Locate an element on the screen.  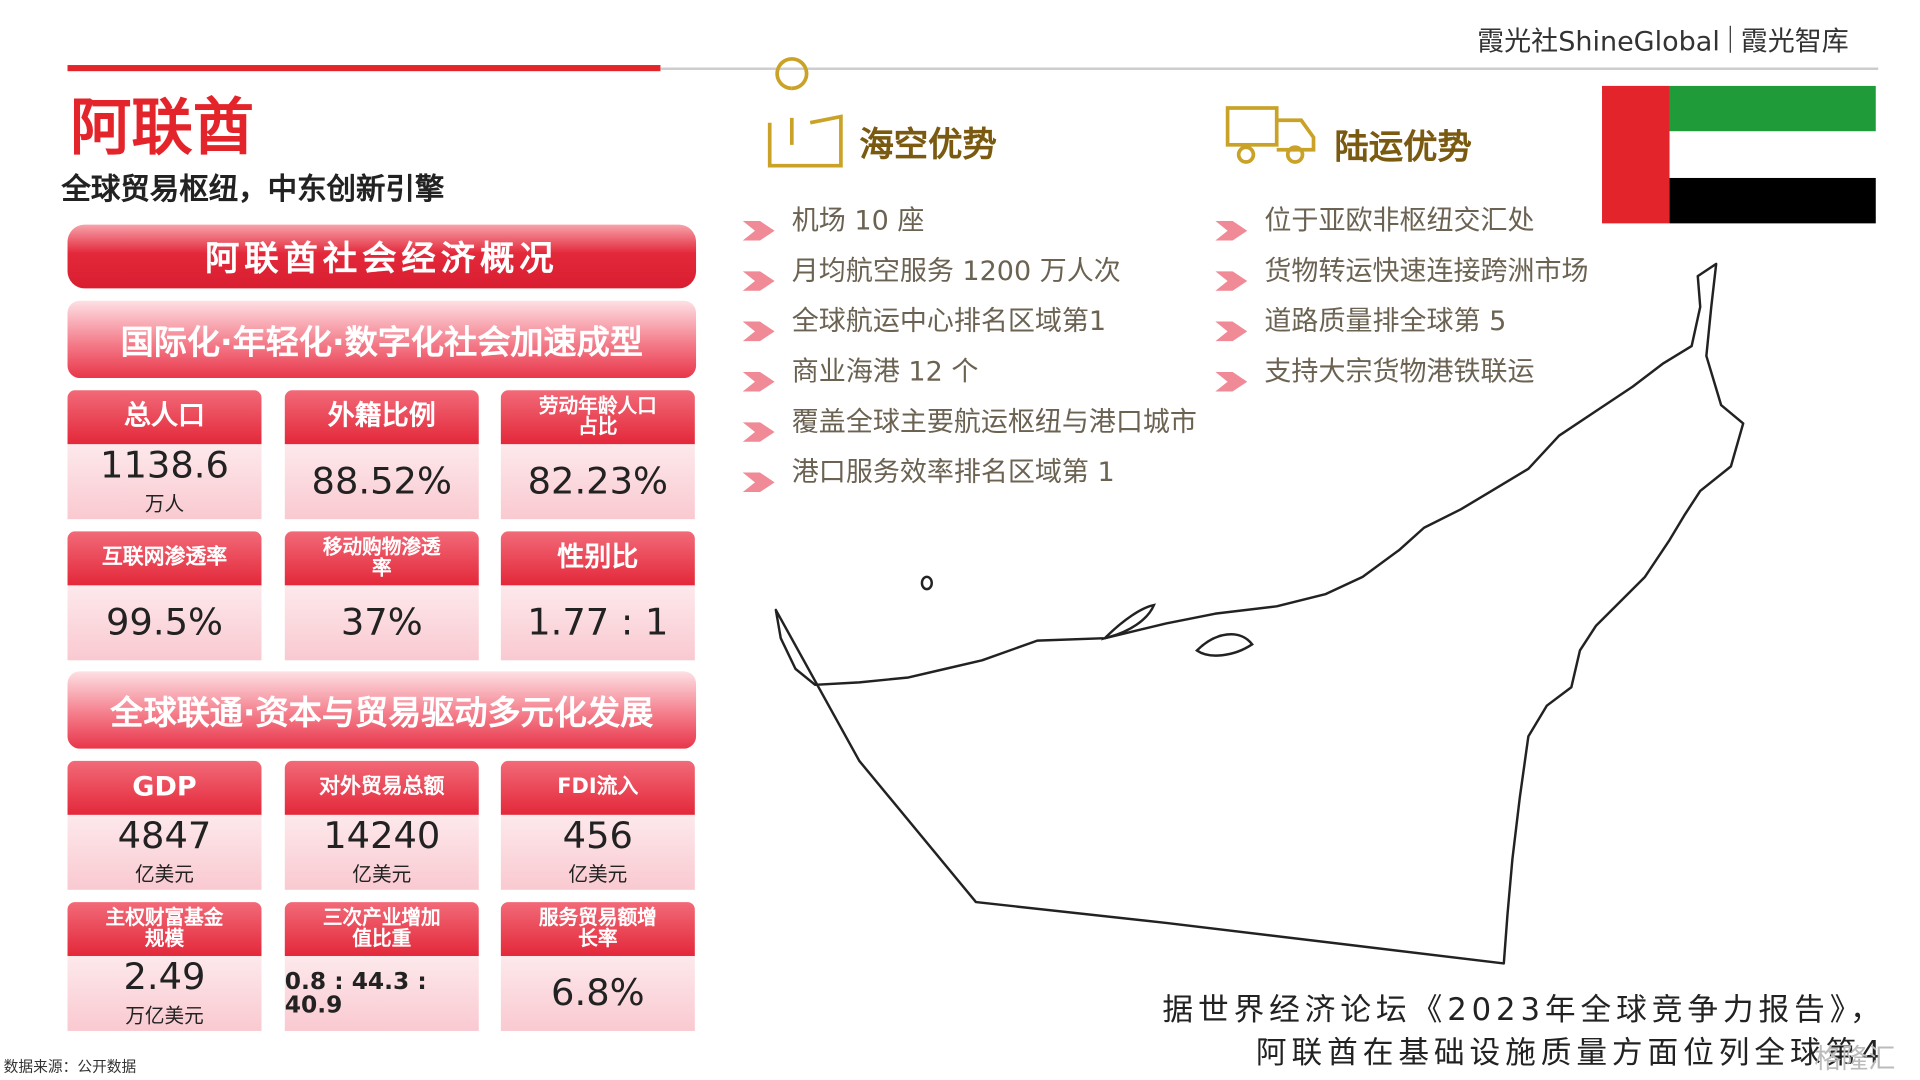
card-value: 1.77 : 1 is located at coordinates (598, 622).